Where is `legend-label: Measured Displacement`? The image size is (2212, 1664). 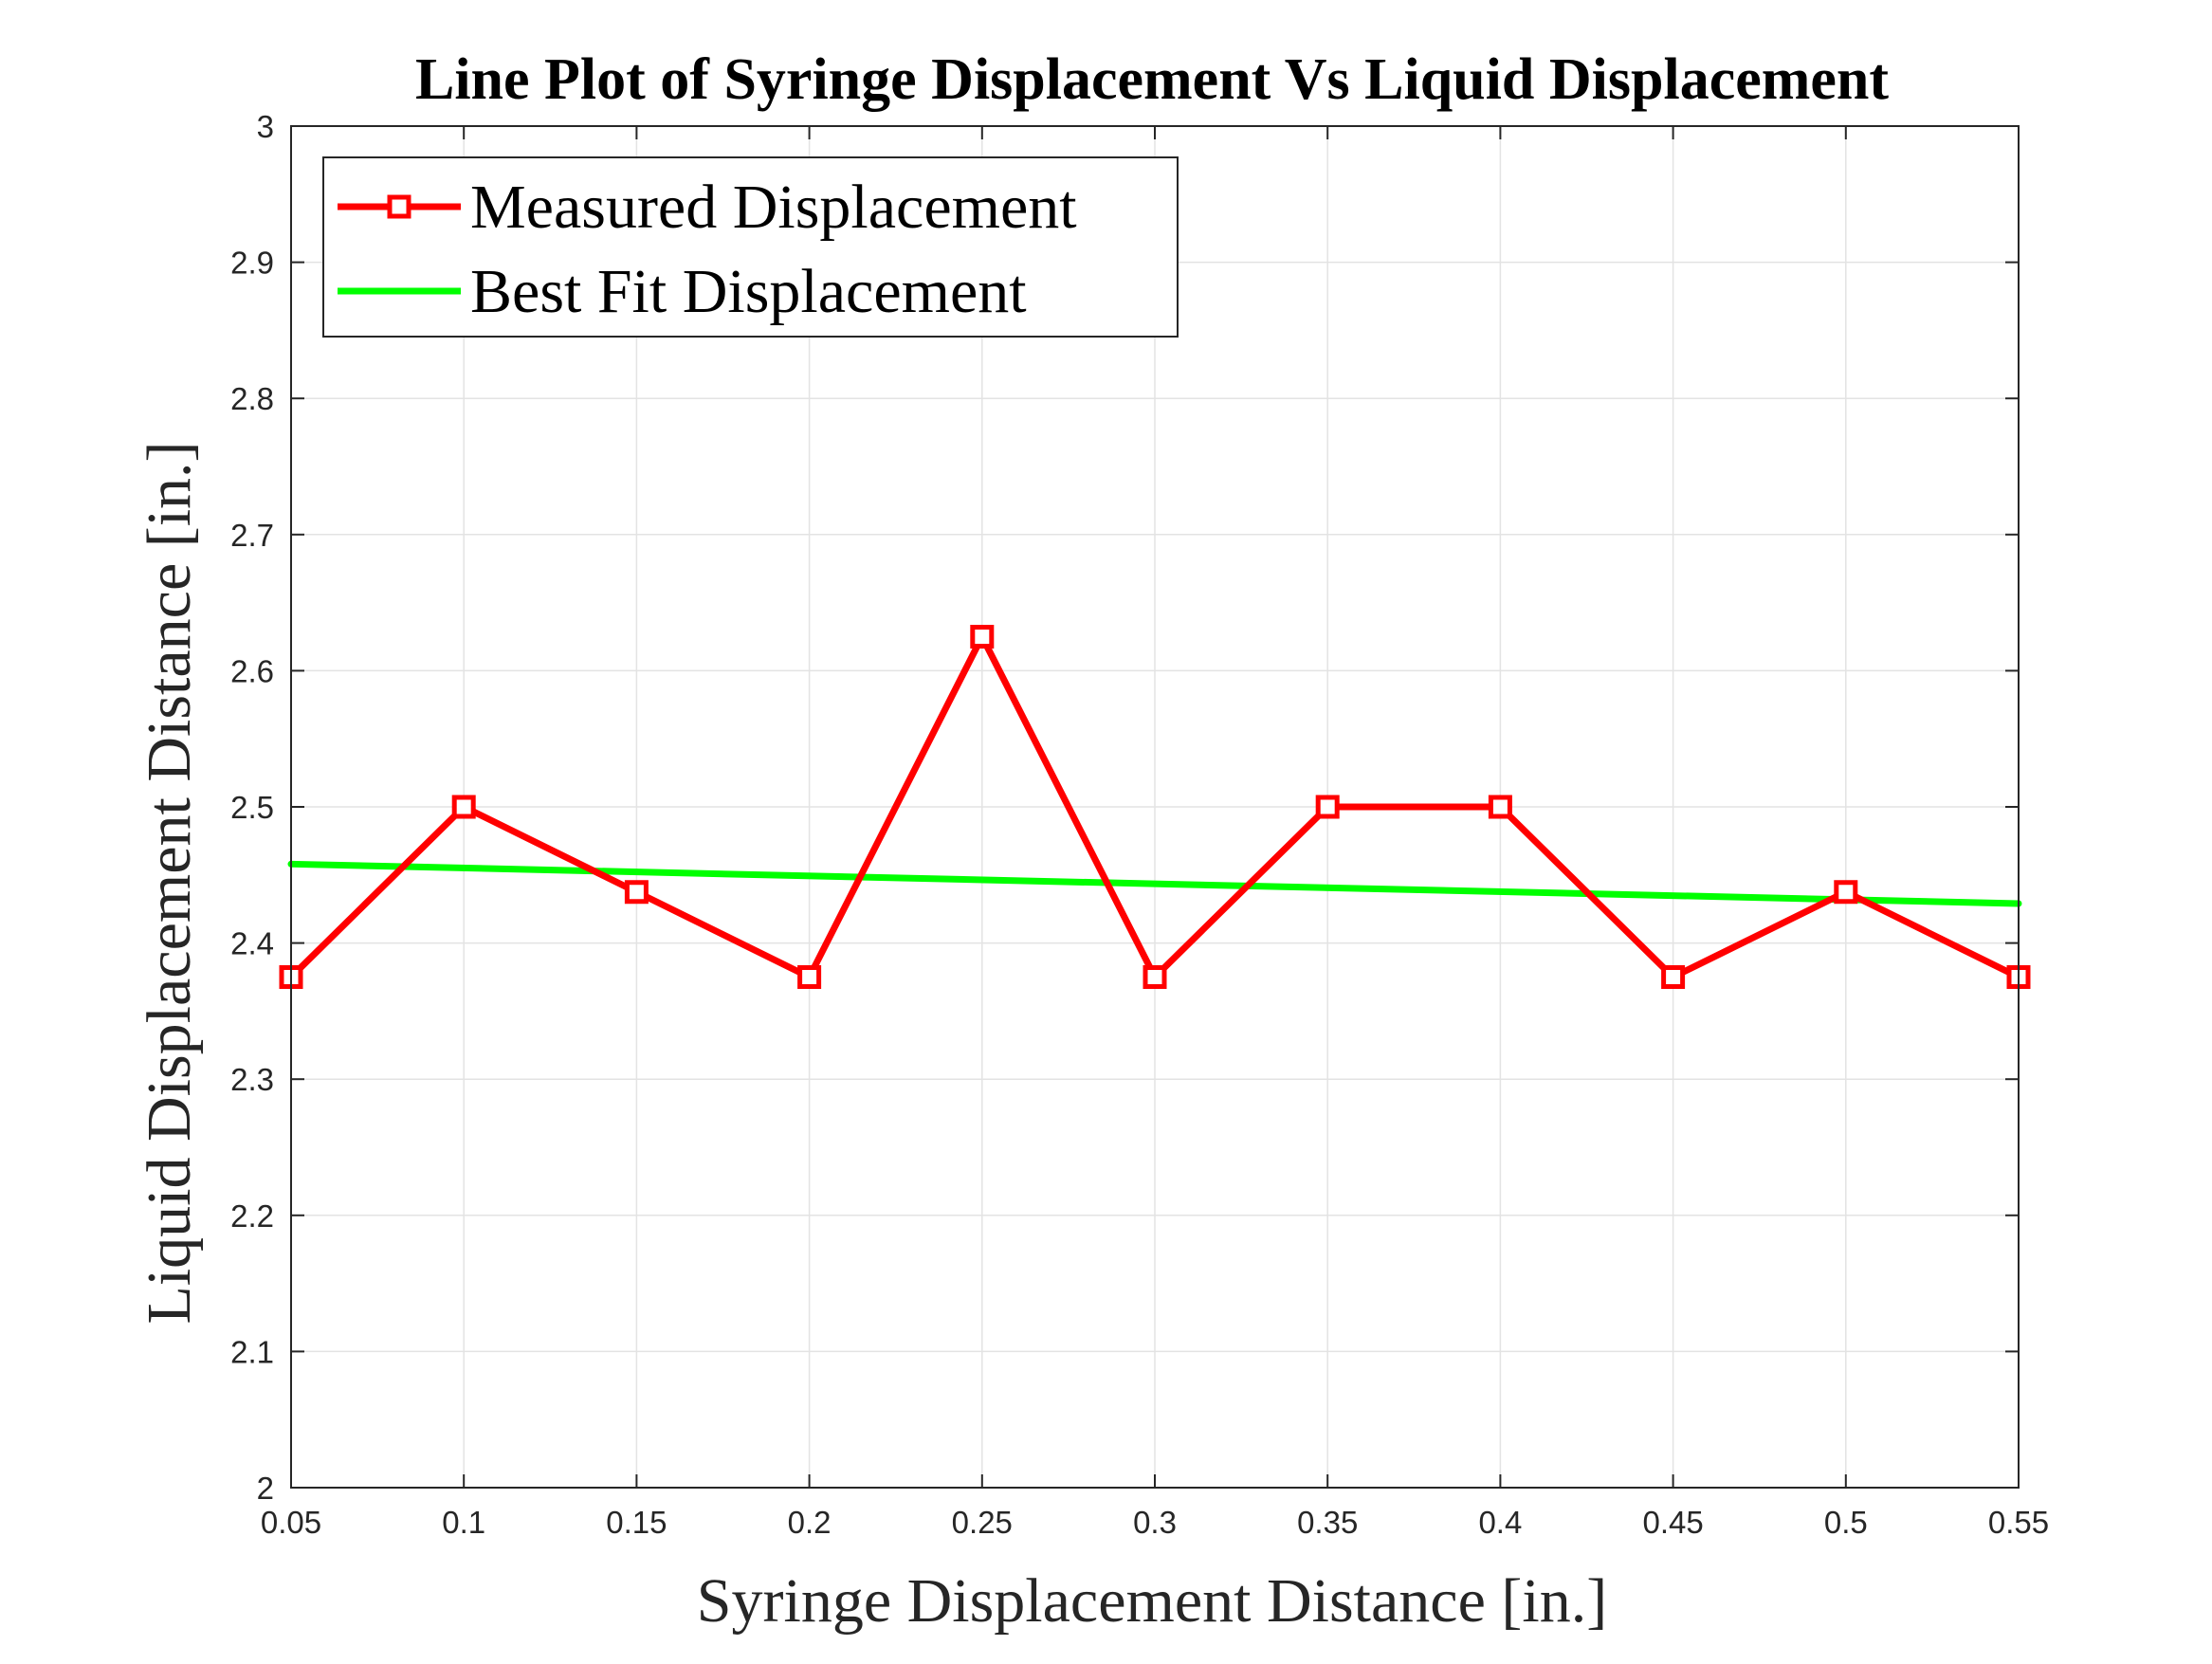 legend-label: Measured Displacement is located at coordinates (773, 207).